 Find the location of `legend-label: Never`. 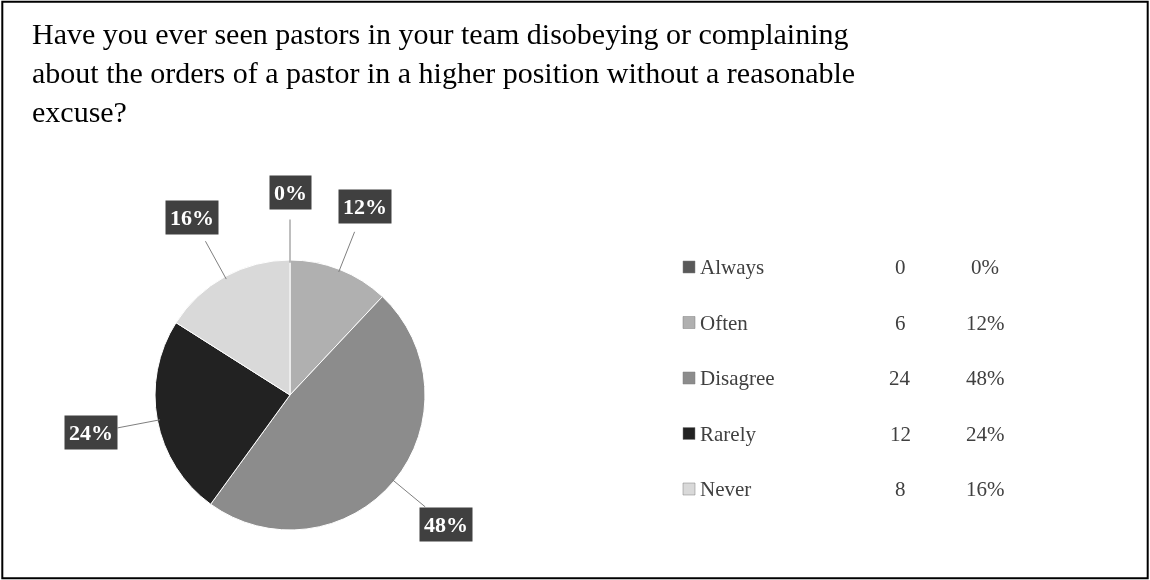

legend-label: Never is located at coordinates (726, 489).